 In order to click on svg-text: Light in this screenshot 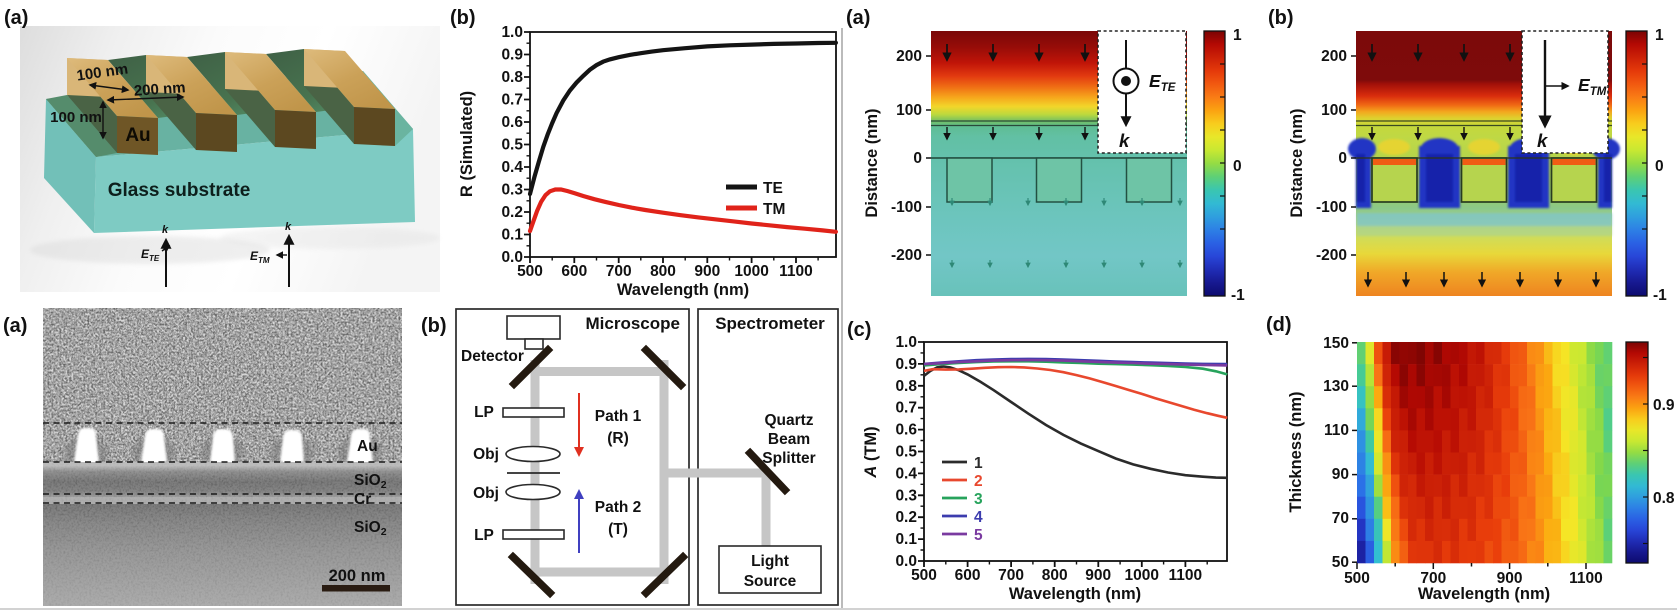, I will do `click(770, 561)`.